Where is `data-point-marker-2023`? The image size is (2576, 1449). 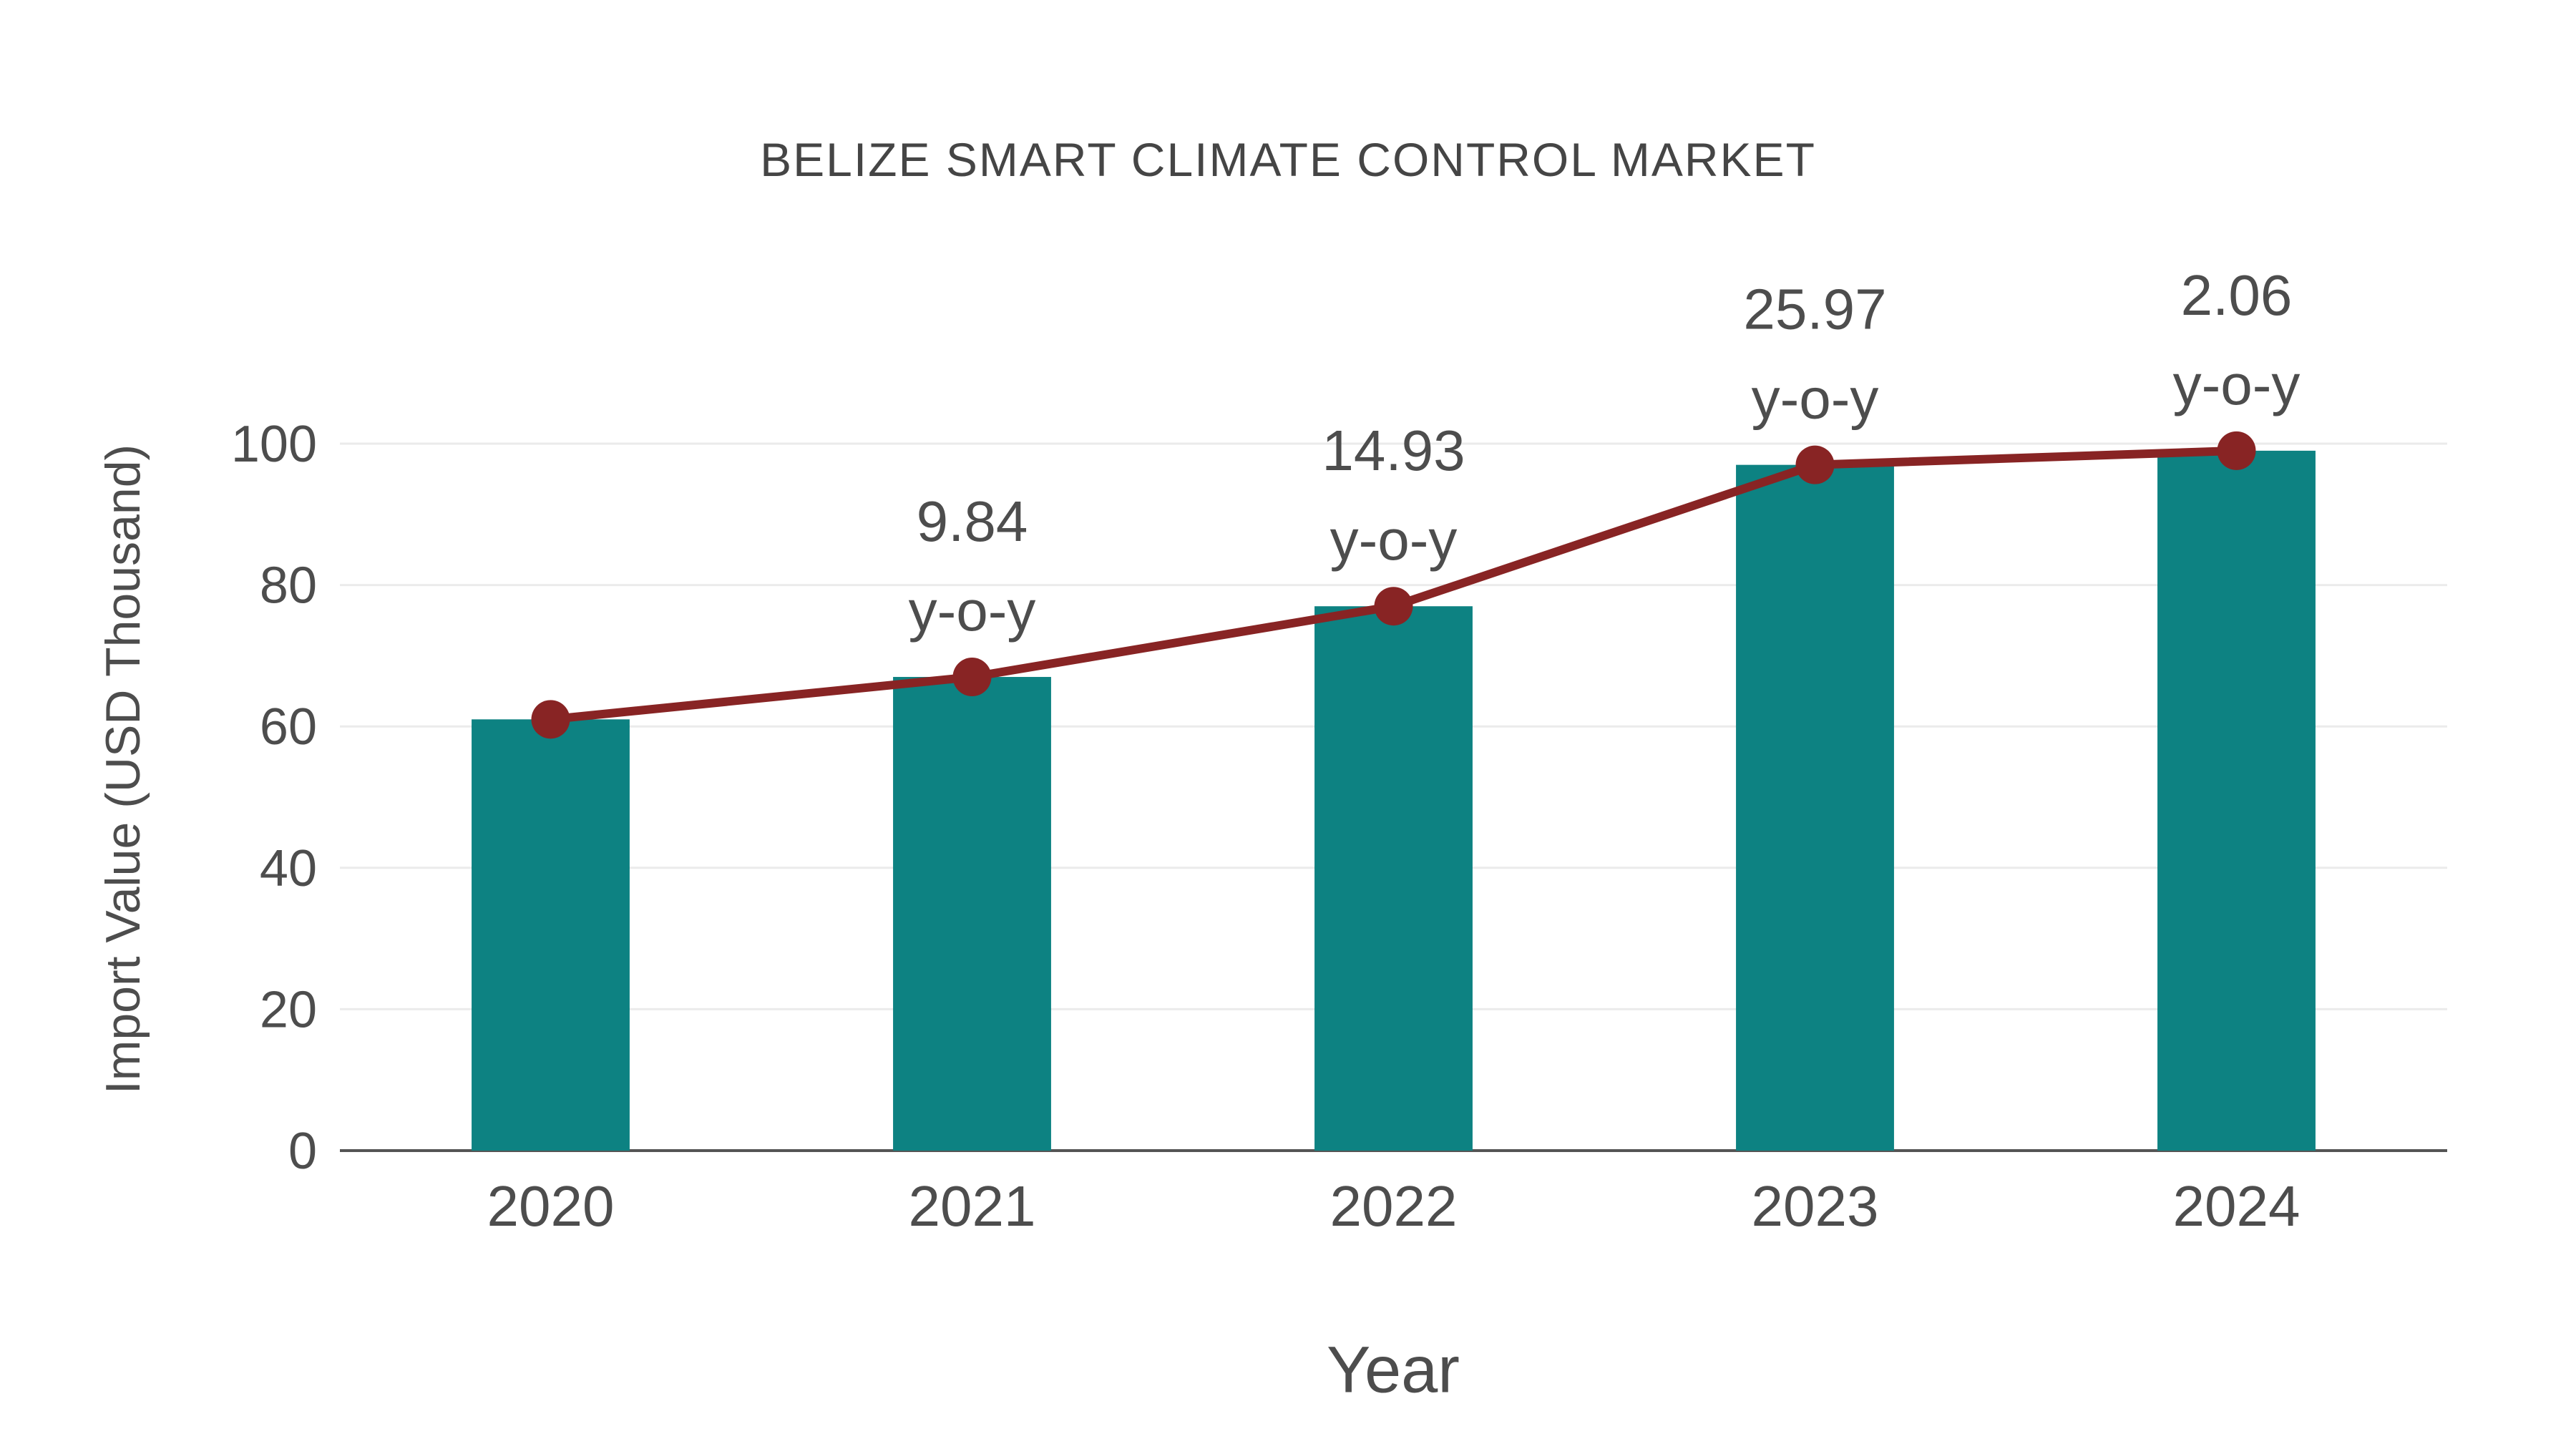 data-point-marker-2023 is located at coordinates (1815, 464).